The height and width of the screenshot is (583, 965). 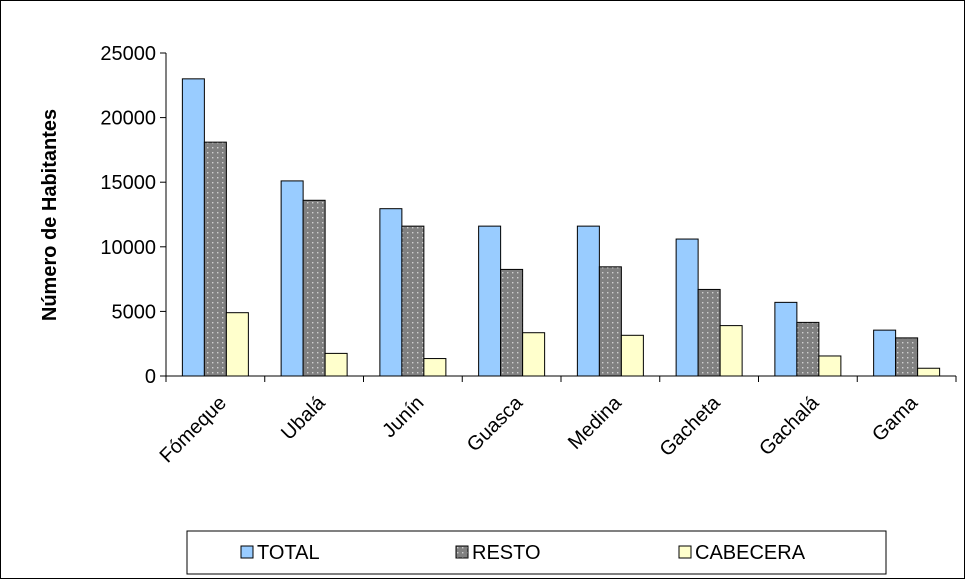 What do you see at coordinates (128, 248) in the screenshot?
I see `y-tick-label: 10000` at bounding box center [128, 248].